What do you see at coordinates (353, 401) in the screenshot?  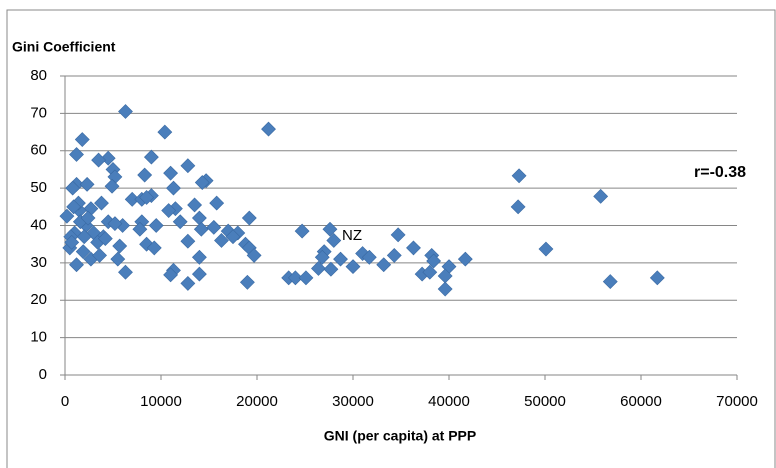 I see `x-tick-label: 30000` at bounding box center [353, 401].